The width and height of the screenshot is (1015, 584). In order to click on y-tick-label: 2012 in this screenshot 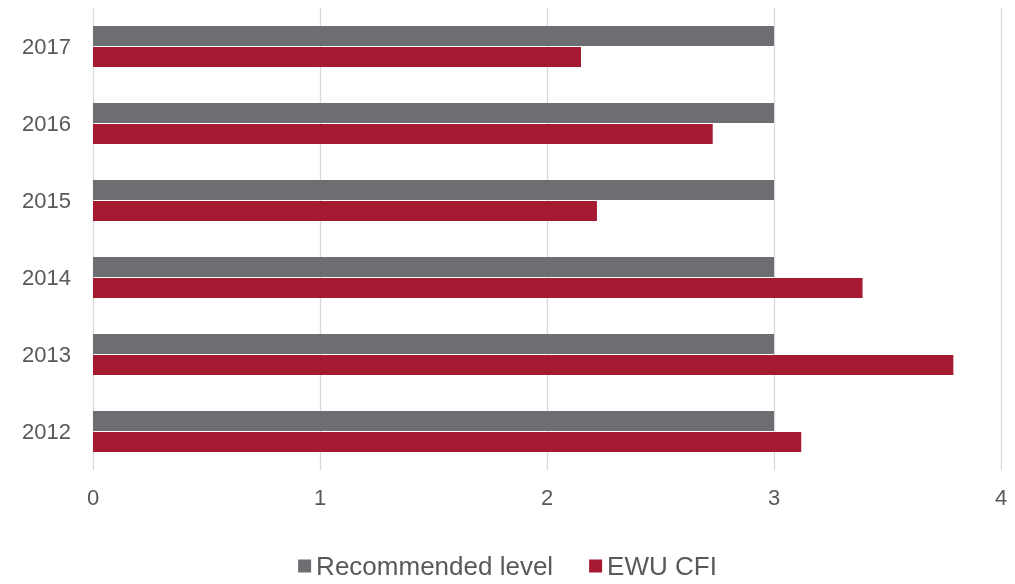, I will do `click(46, 431)`.